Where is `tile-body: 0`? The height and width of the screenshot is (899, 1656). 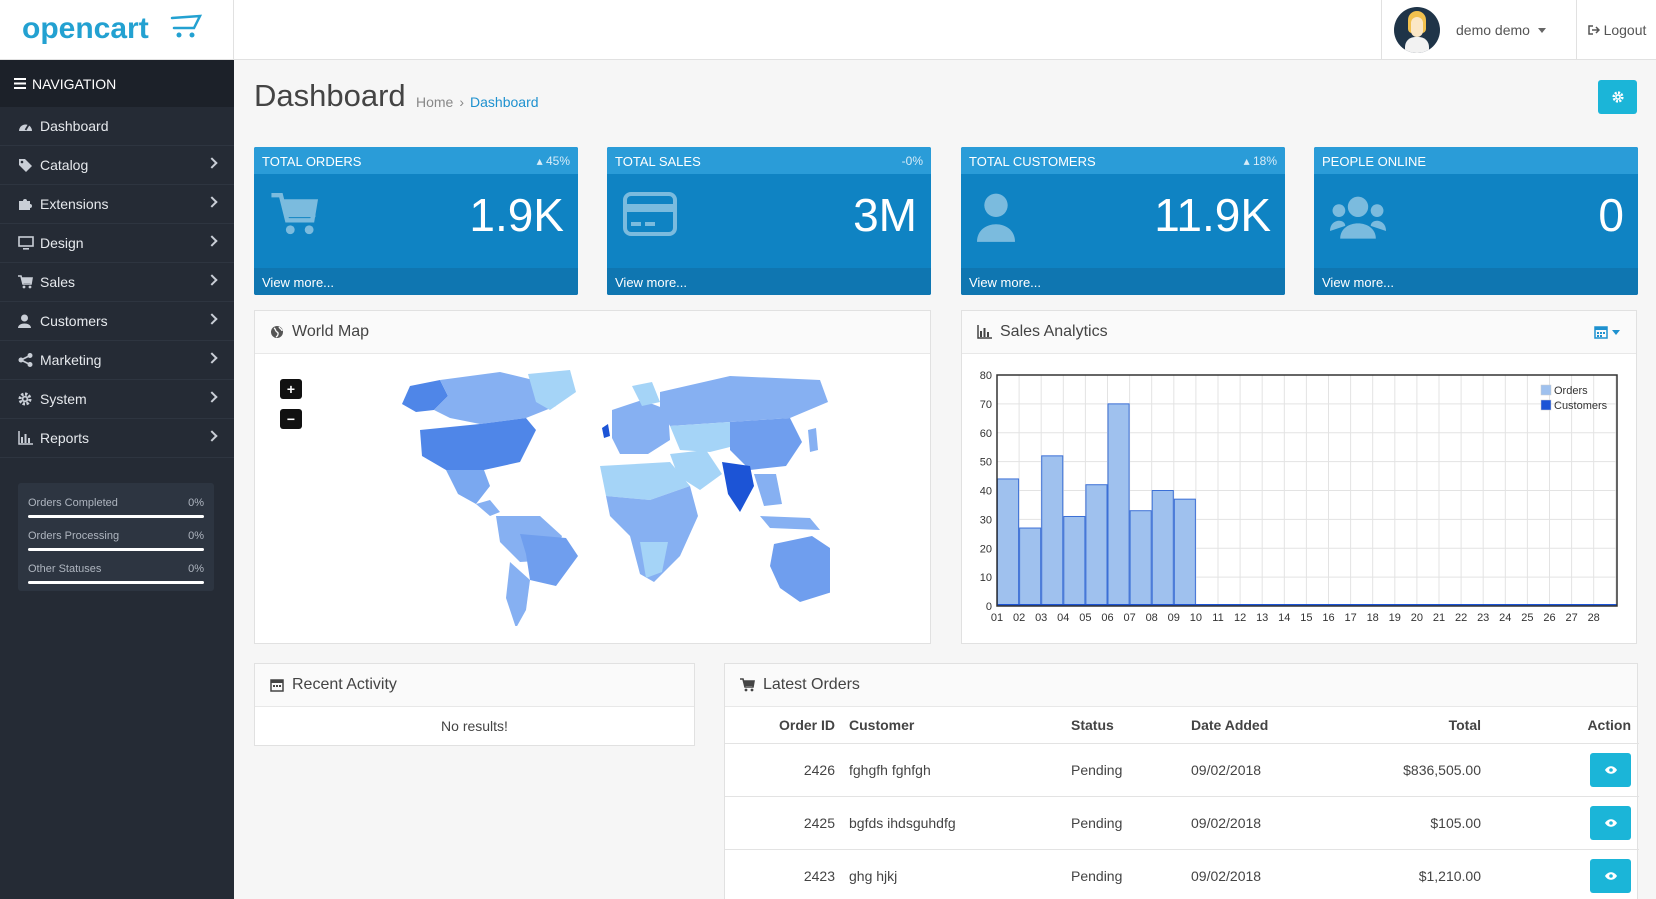 tile-body: 0 is located at coordinates (1476, 221).